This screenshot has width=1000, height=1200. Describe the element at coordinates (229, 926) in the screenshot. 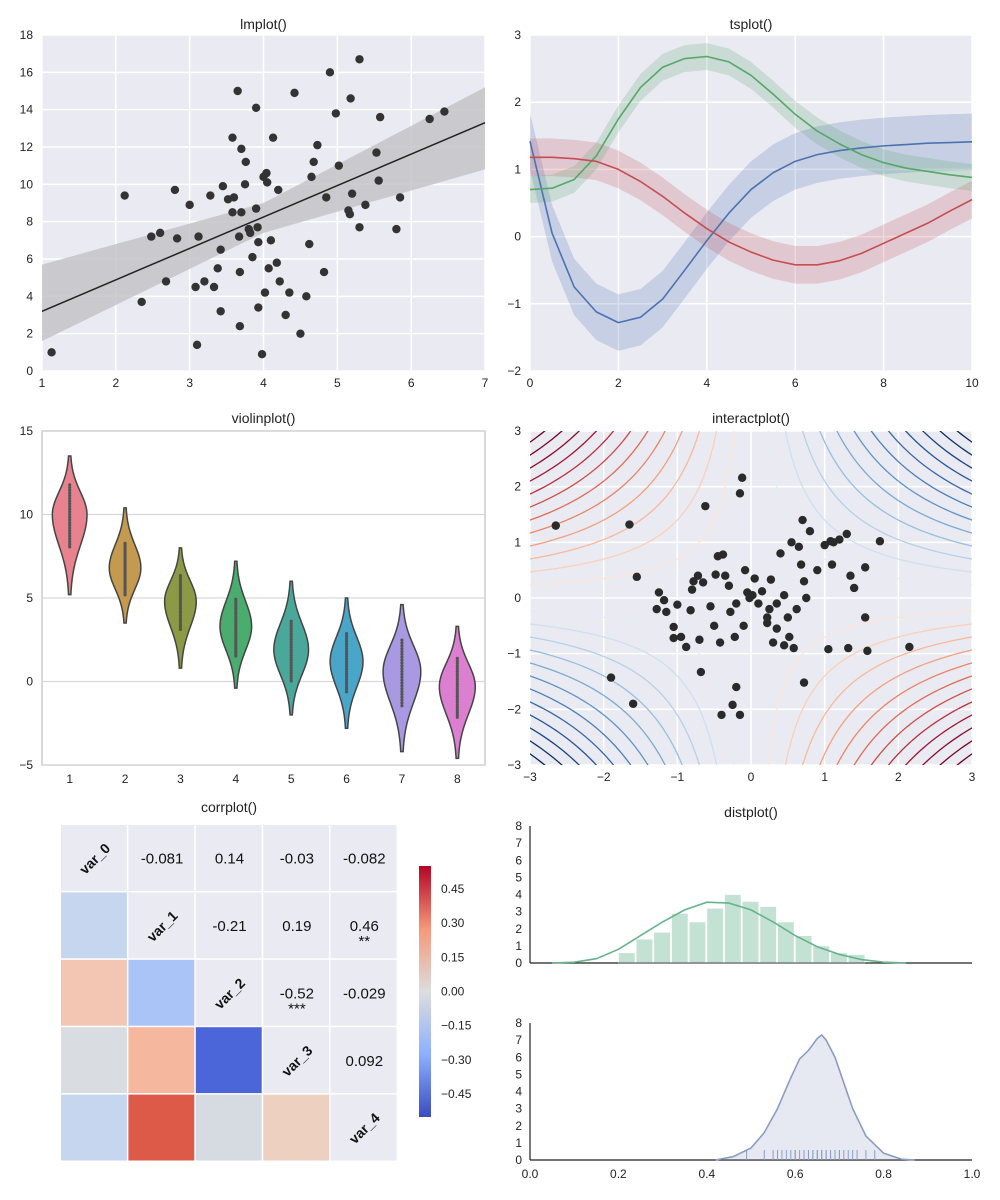

I see `correlation-value: -0.21` at that location.